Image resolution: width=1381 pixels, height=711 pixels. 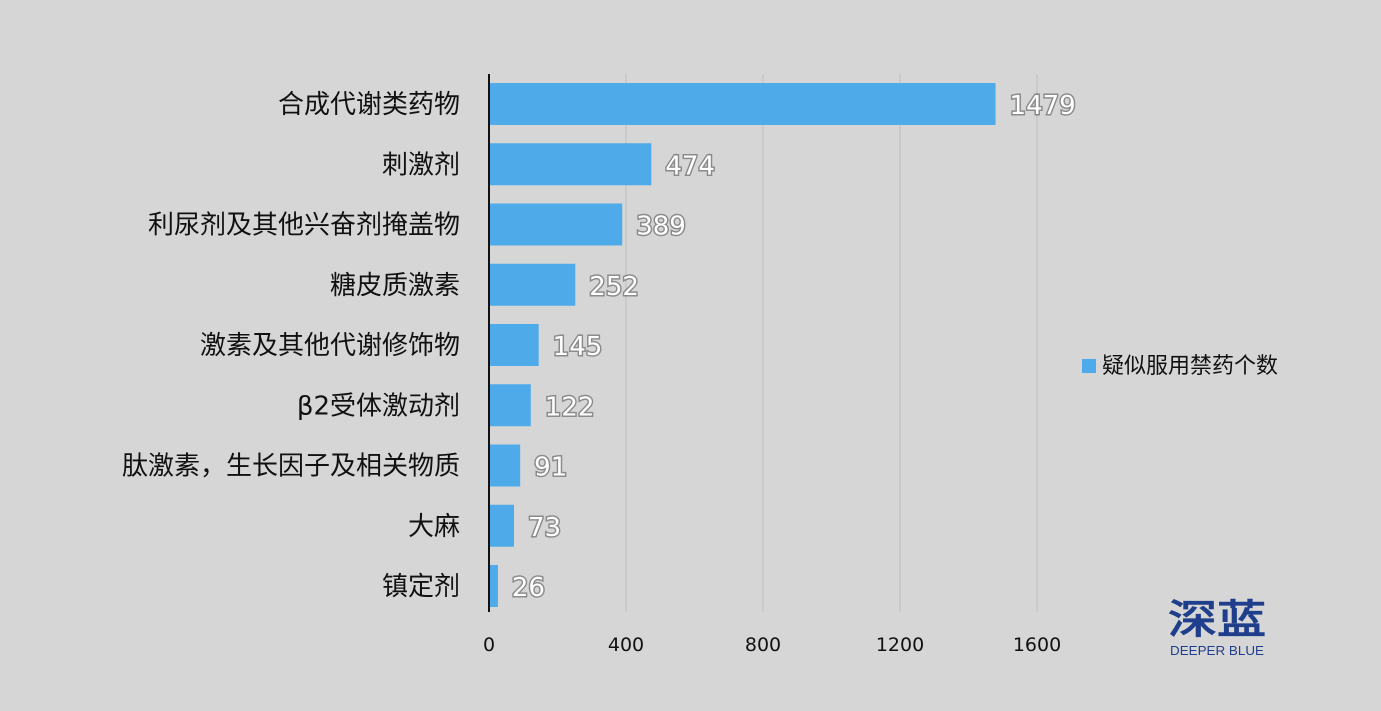 I want to click on x-tick-label: 400, so click(x=626, y=645).